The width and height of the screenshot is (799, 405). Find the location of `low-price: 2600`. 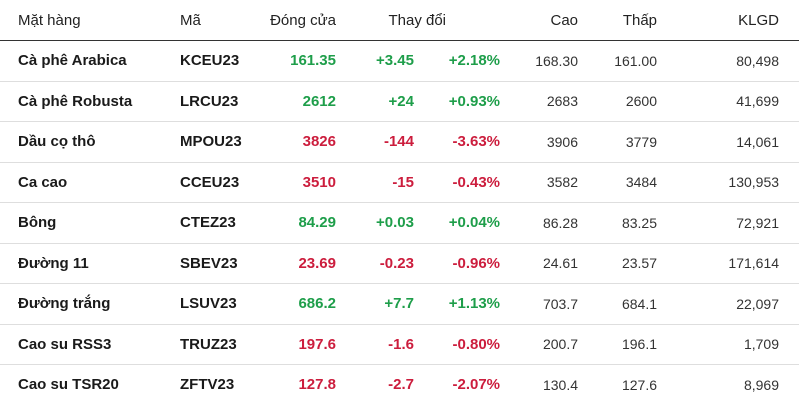

low-price: 2600 is located at coordinates (618, 101).